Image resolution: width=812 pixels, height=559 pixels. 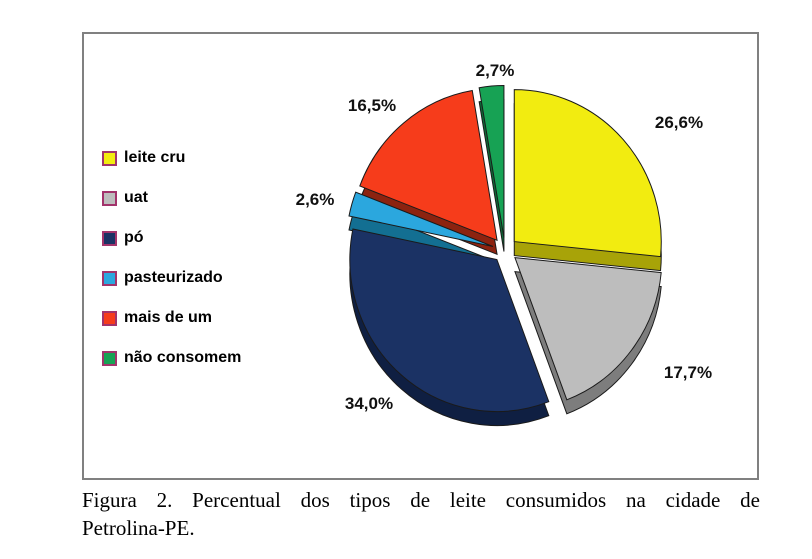 I want to click on legend-item-nao-consomem: não consomem, so click(x=171, y=358).